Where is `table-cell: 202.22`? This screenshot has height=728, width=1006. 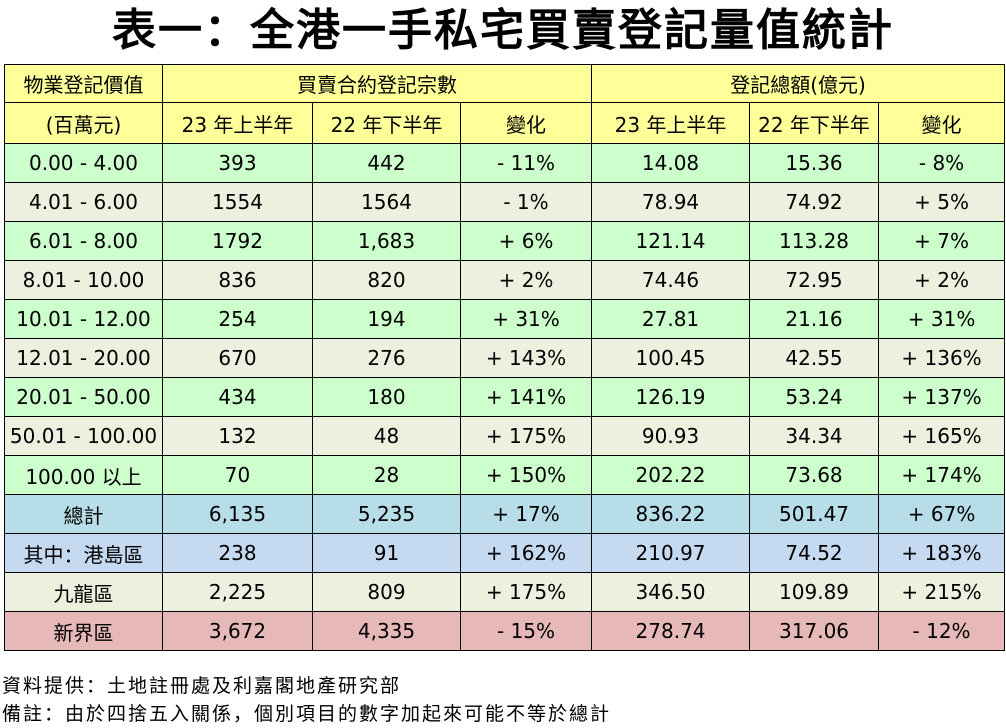 table-cell: 202.22 is located at coordinates (671, 475).